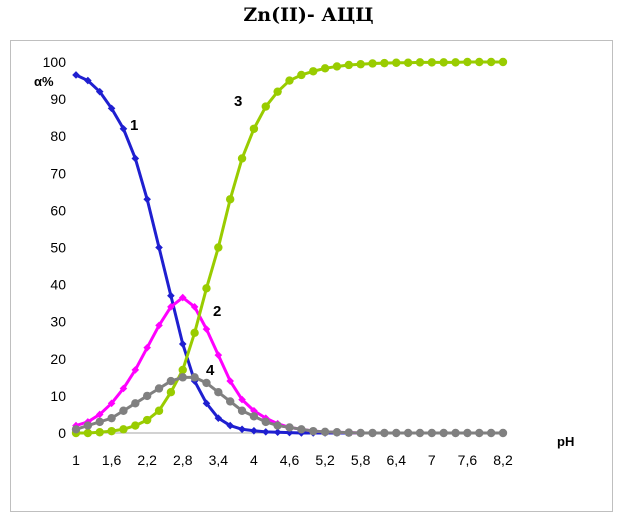 The image size is (617, 515). I want to click on curve-label-4: 4, so click(210, 370).